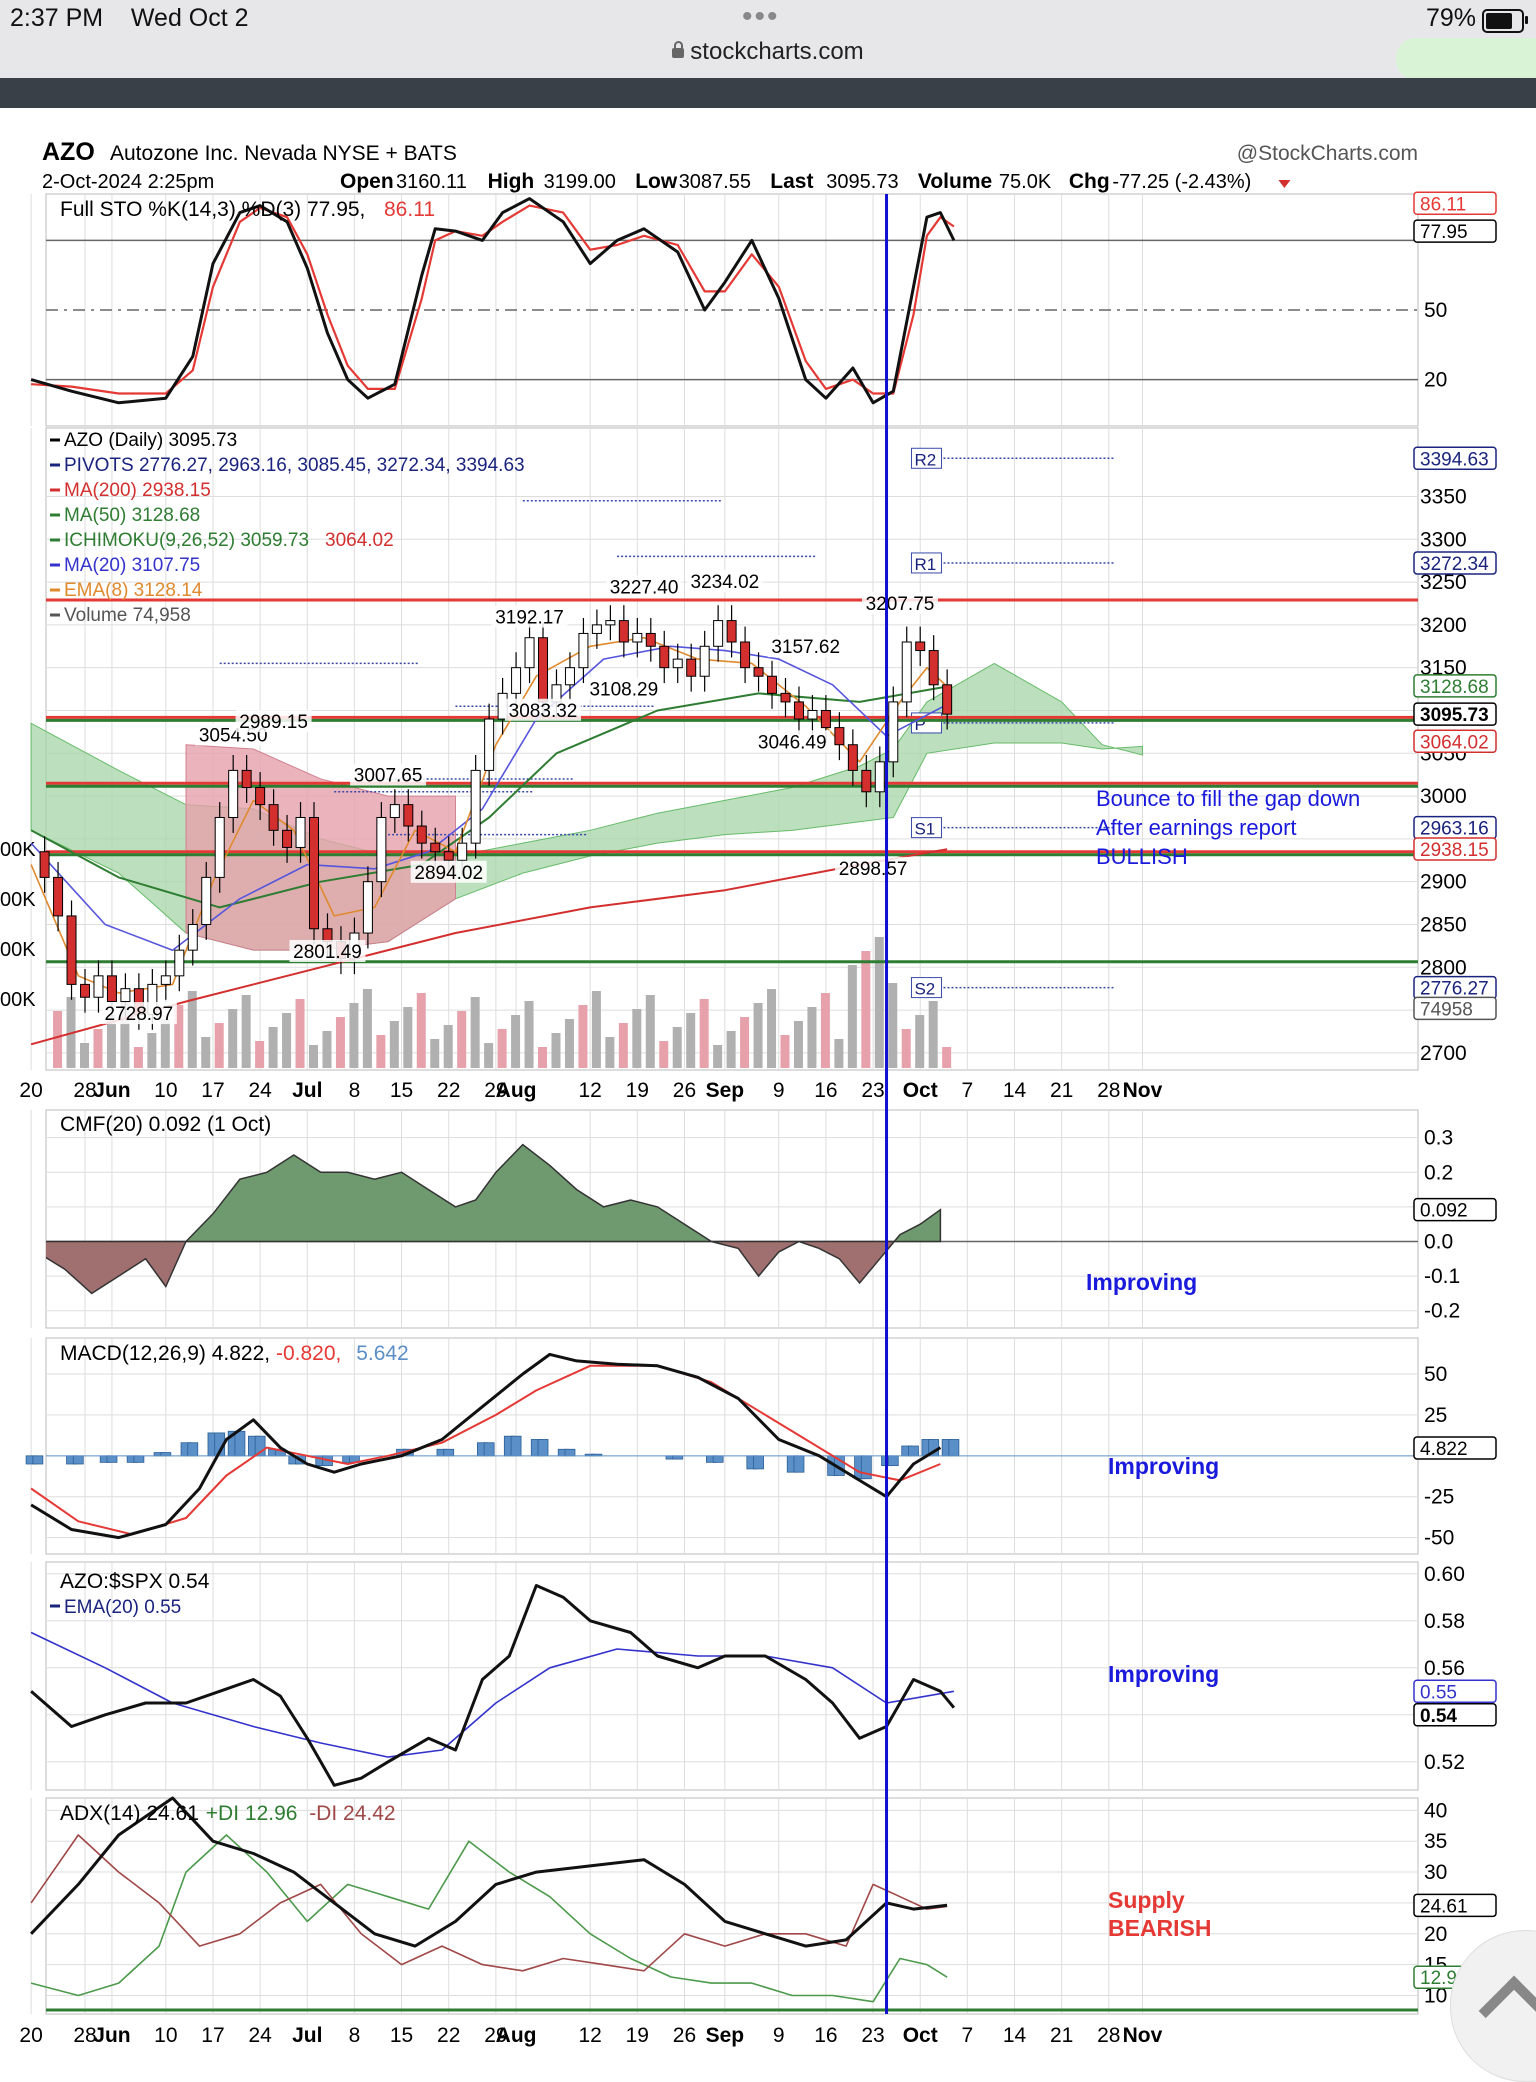  I want to click on price-legend-item: ICHIMOKU(9,26,52) 3059.73, so click(186, 540).